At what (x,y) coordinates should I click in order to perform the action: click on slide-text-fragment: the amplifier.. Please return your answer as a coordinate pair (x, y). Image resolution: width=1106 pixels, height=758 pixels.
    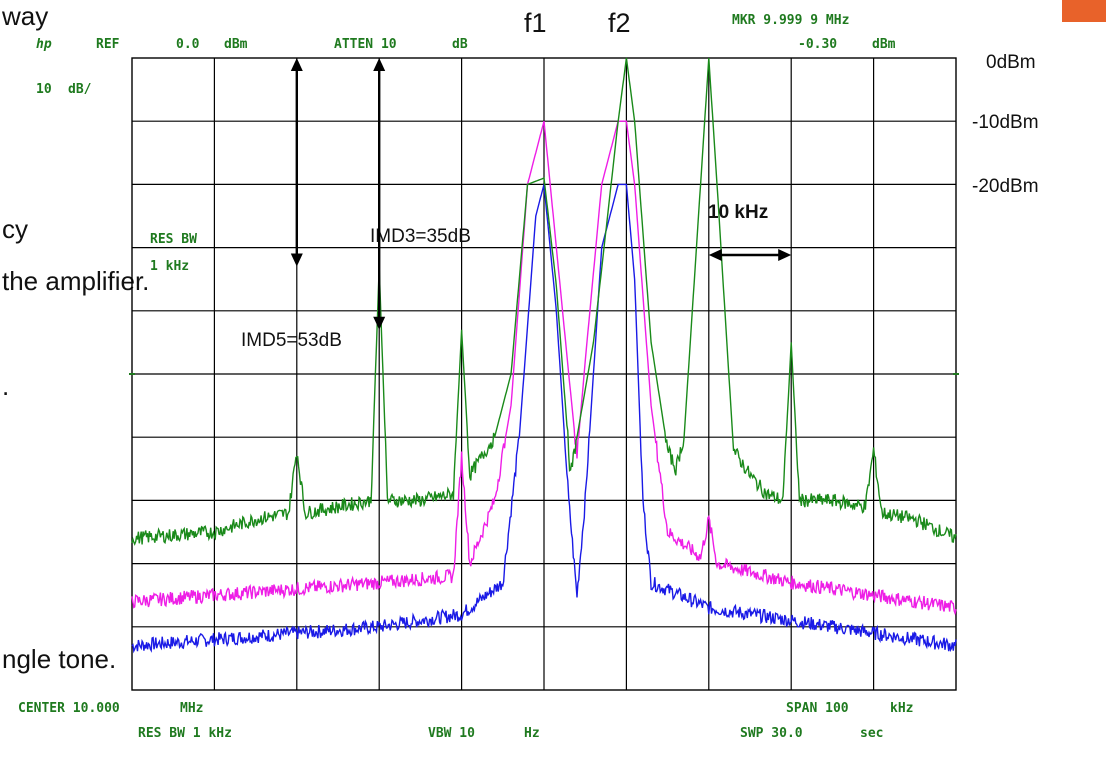
    Looking at the image, I should click on (75, 281).